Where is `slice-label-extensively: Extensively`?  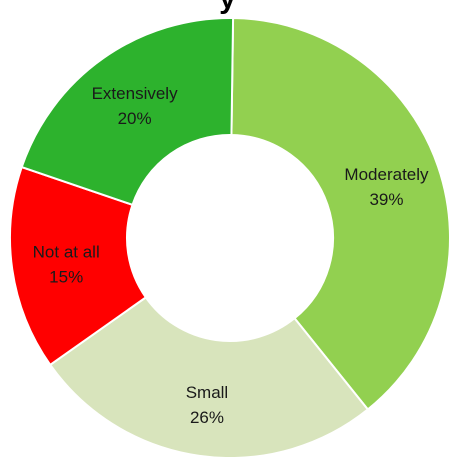 slice-label-extensively: Extensively is located at coordinates (135, 93).